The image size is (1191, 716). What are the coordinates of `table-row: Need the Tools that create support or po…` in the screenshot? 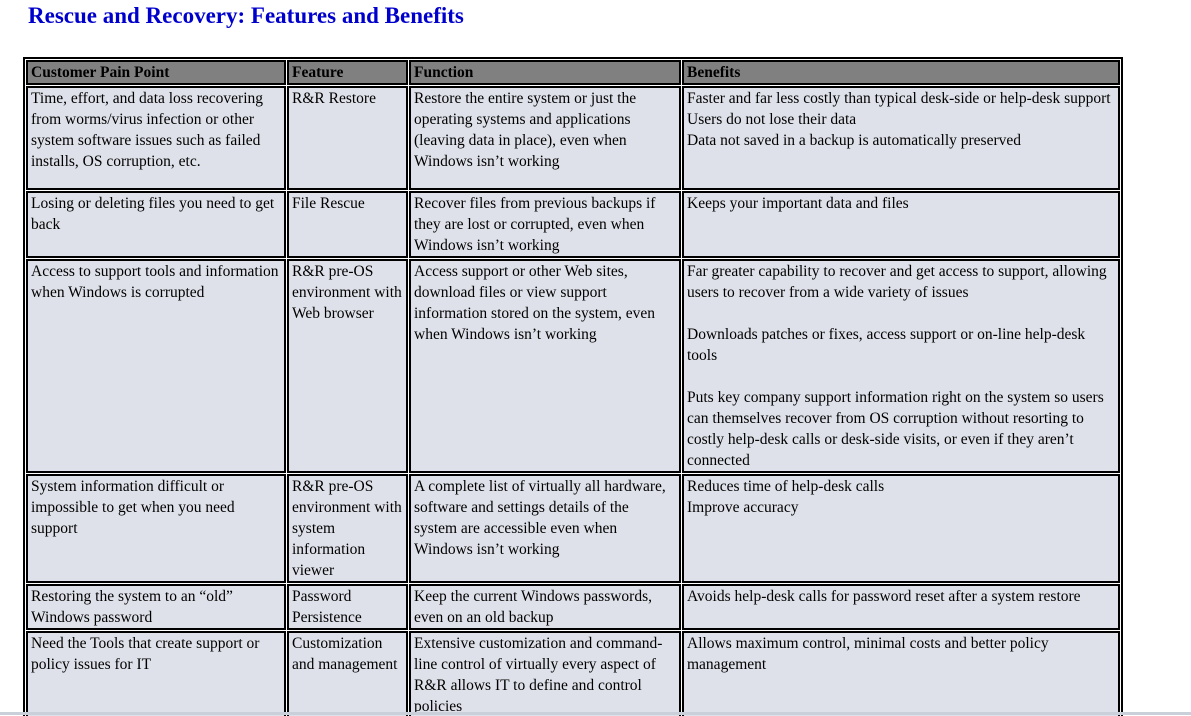 It's located at (573, 673).